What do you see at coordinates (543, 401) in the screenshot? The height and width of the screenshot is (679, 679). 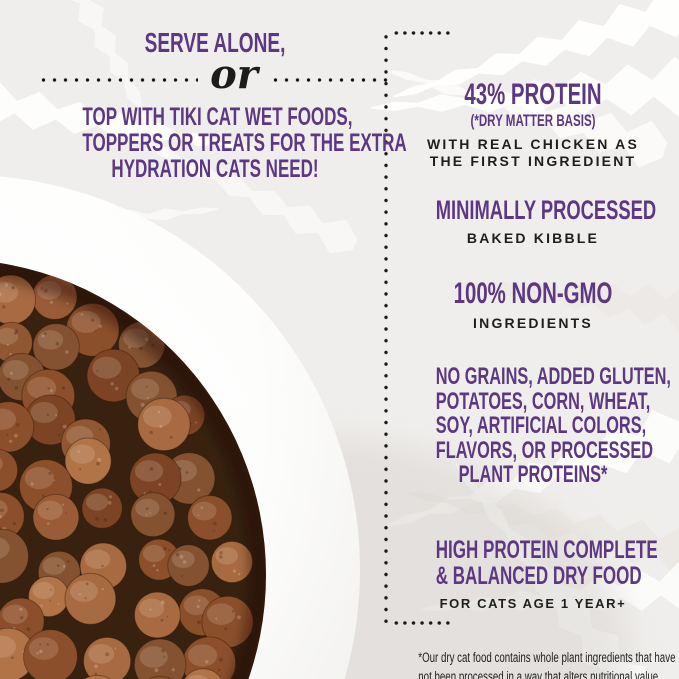 I see `no-grains-line-2: POTATOES, CORN, WHEAT,` at bounding box center [543, 401].